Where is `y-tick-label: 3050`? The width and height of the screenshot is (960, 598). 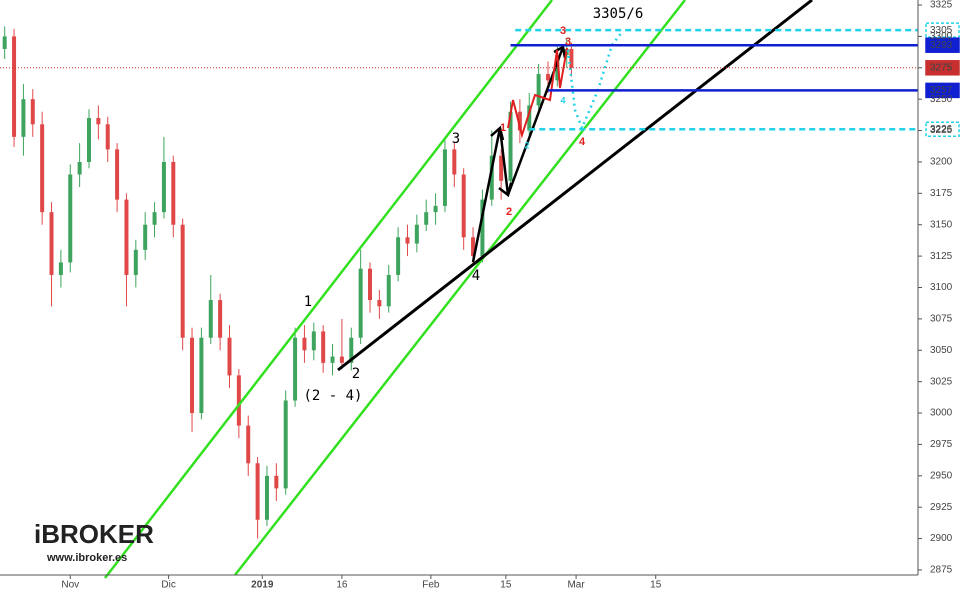
y-tick-label: 3050 is located at coordinates (941, 350).